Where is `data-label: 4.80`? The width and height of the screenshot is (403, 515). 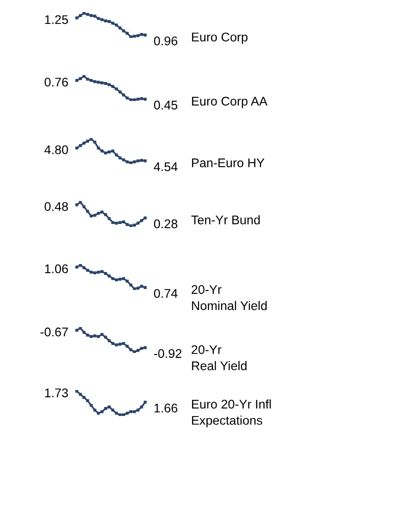 data-label: 4.80 is located at coordinates (56, 149).